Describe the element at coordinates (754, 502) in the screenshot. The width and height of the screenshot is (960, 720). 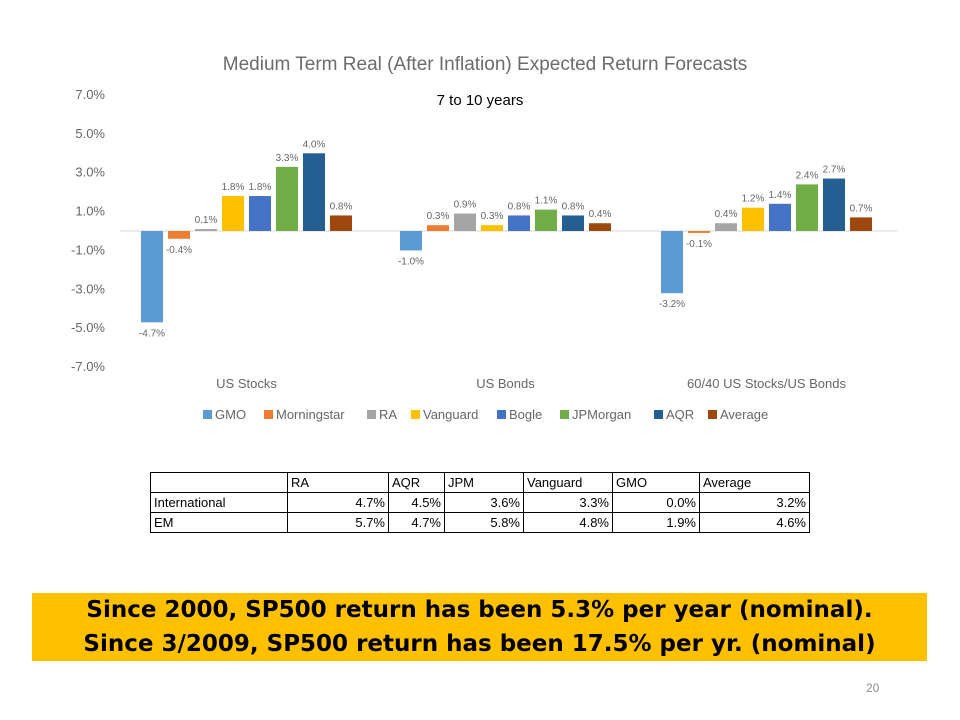
I see `table-cell: 3.2%` at that location.